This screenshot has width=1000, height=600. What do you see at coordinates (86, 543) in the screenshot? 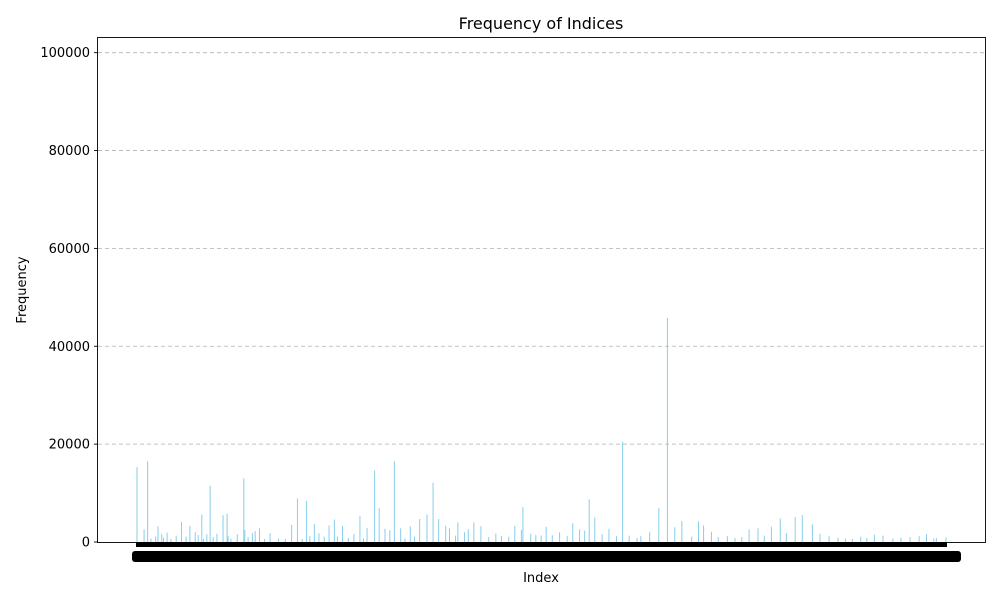
I see `y-tick-label: 0` at bounding box center [86, 543].